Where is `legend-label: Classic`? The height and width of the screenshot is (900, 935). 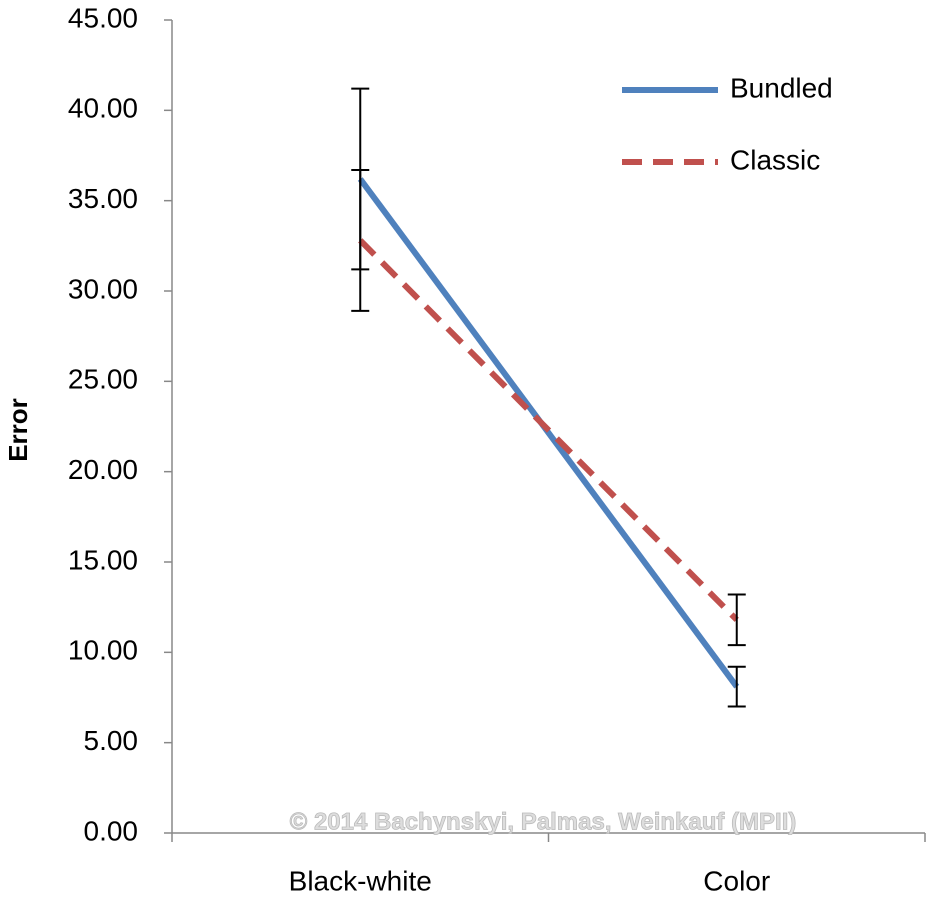
legend-label: Classic is located at coordinates (775, 159).